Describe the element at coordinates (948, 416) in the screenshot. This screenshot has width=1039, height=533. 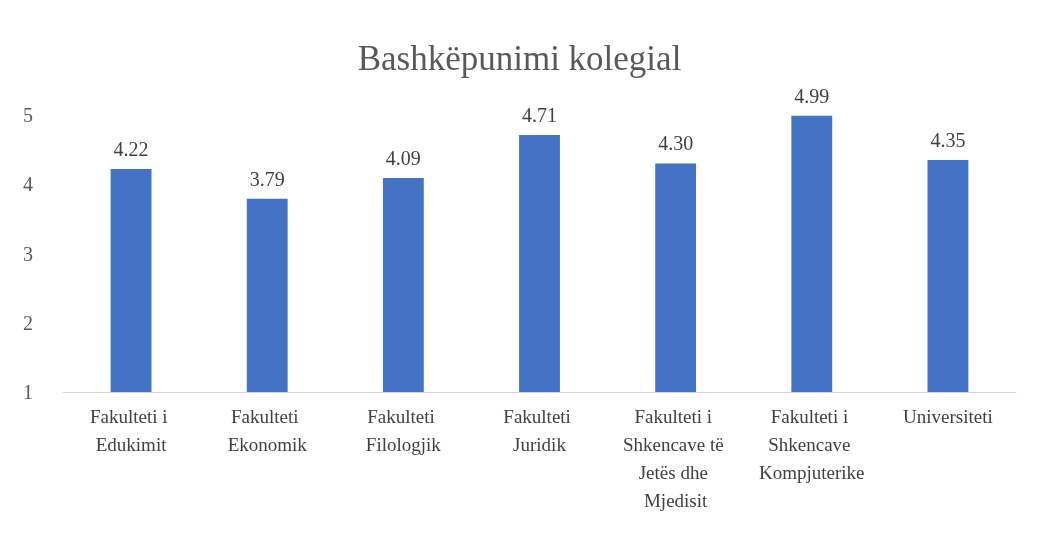
I see `x-tick-label: Universiteti` at that location.